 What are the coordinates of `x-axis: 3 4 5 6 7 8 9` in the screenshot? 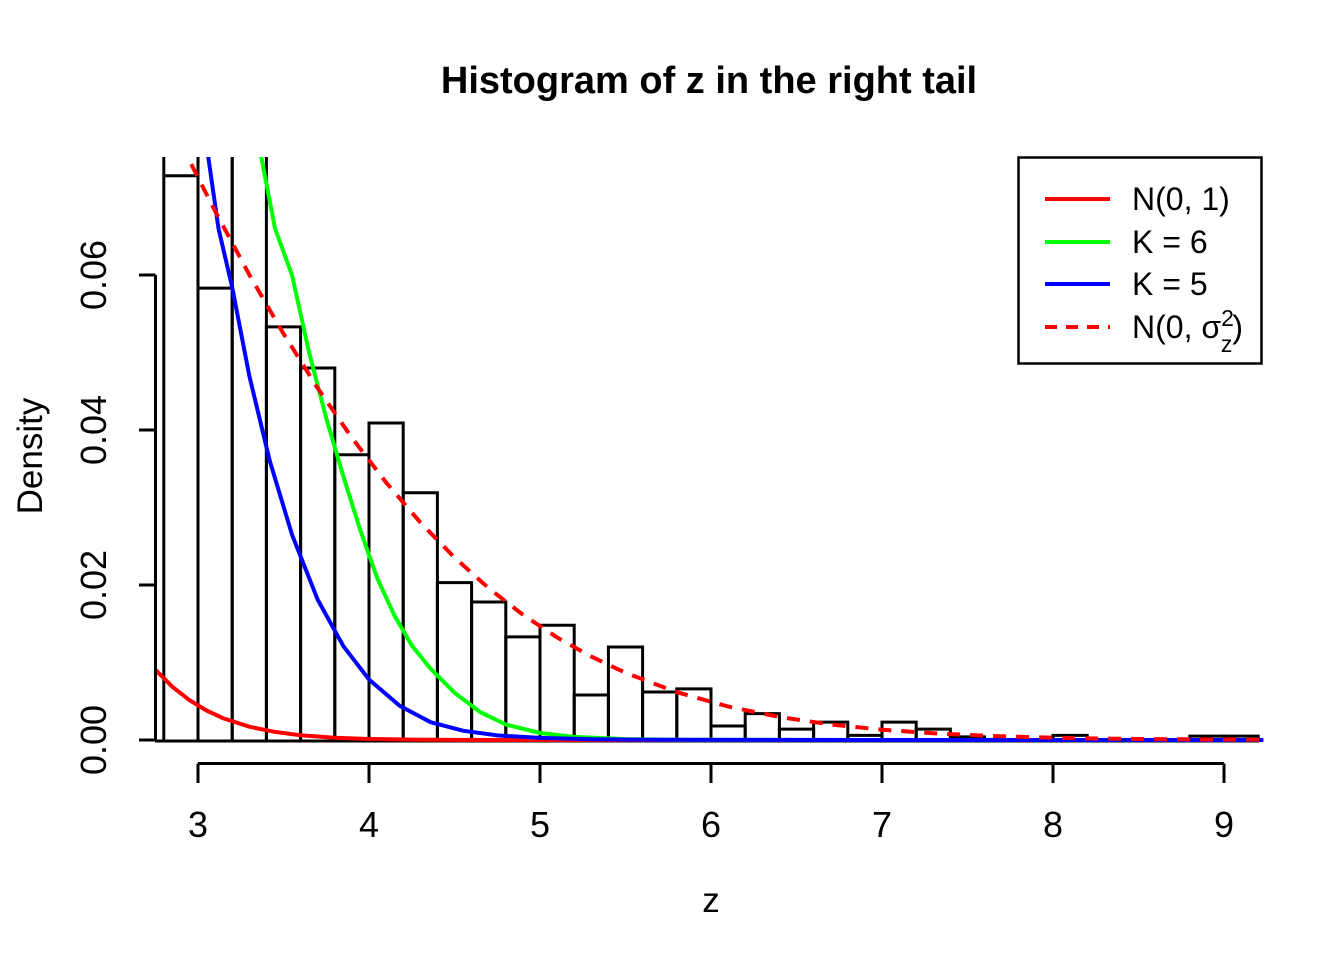 It's located at (711, 803).